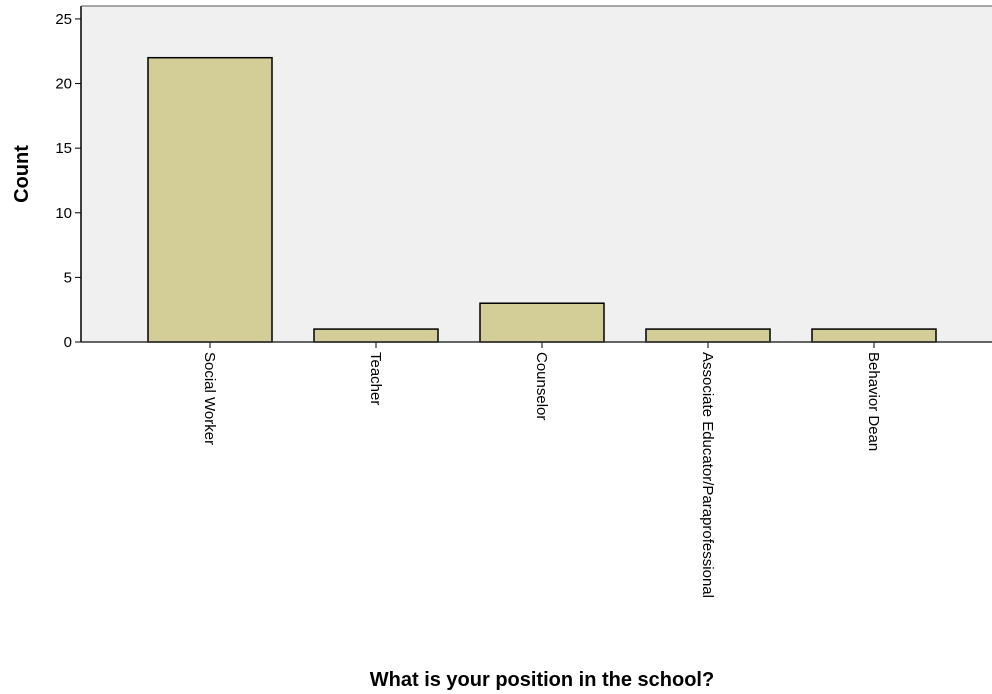 The width and height of the screenshot is (992, 694). I want to click on y-tick-label: 15, so click(63, 148).